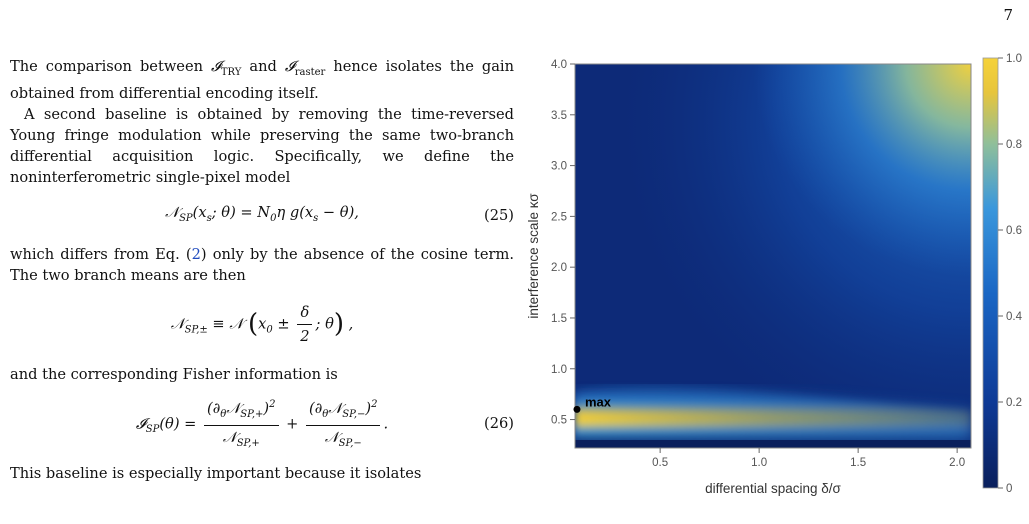 The height and width of the screenshot is (524, 1029). I want to click on colorbar, so click(990, 273).